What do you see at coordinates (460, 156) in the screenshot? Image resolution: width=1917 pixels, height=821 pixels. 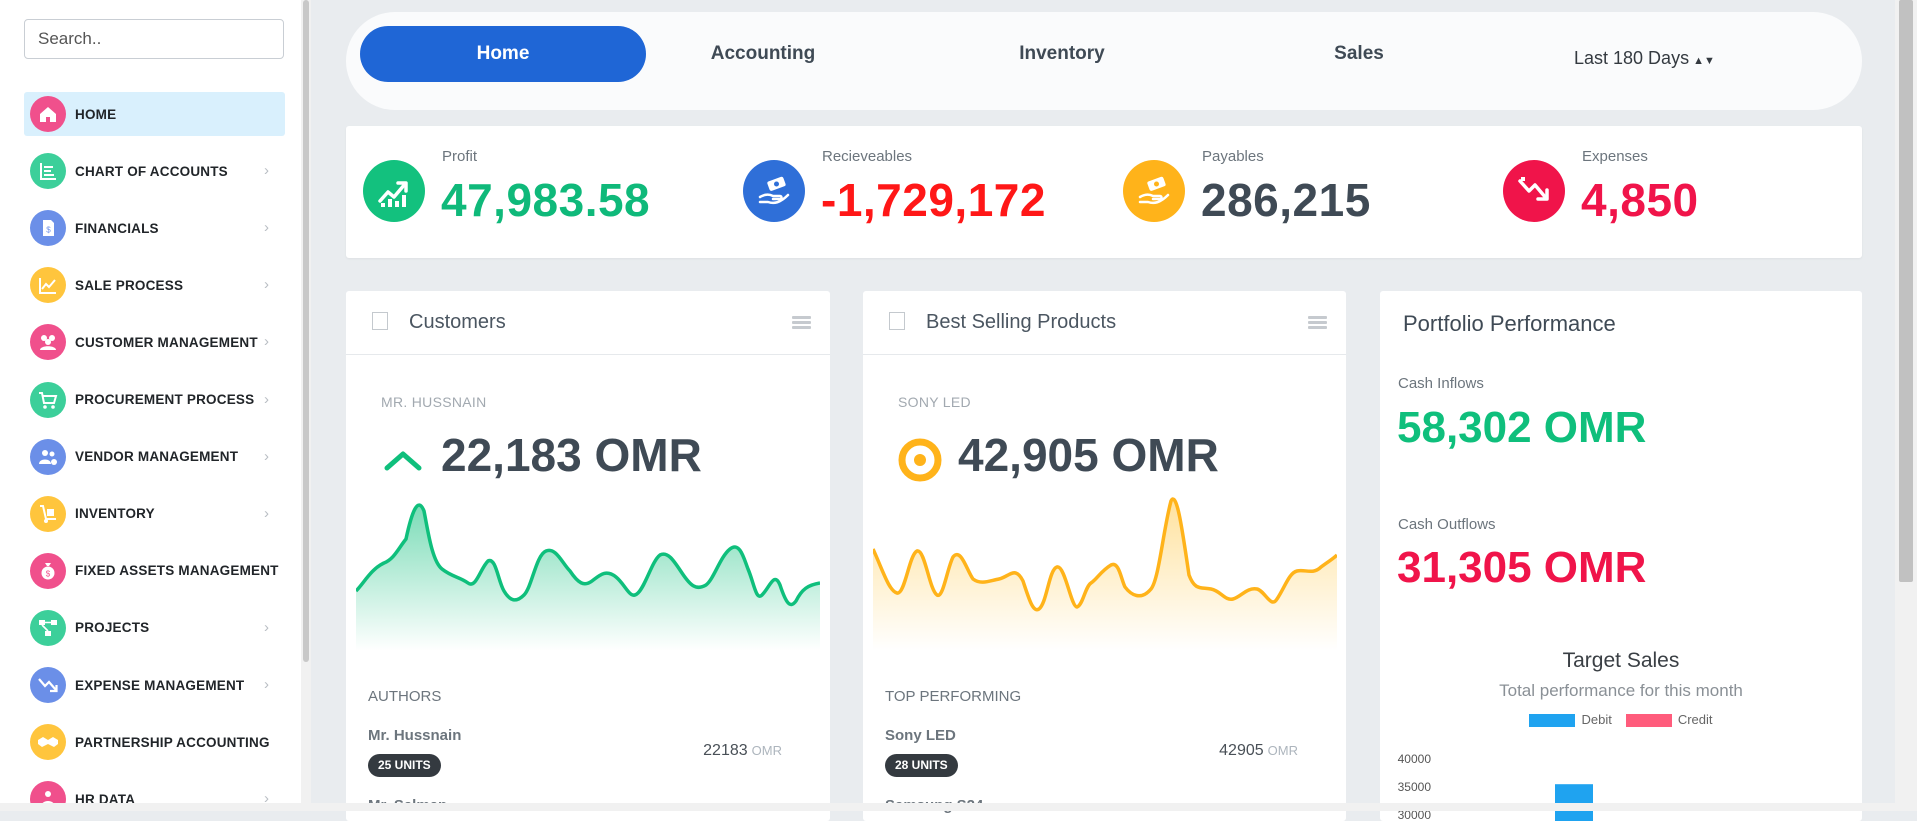 I see `kpi-profit-label: Profit` at bounding box center [460, 156].